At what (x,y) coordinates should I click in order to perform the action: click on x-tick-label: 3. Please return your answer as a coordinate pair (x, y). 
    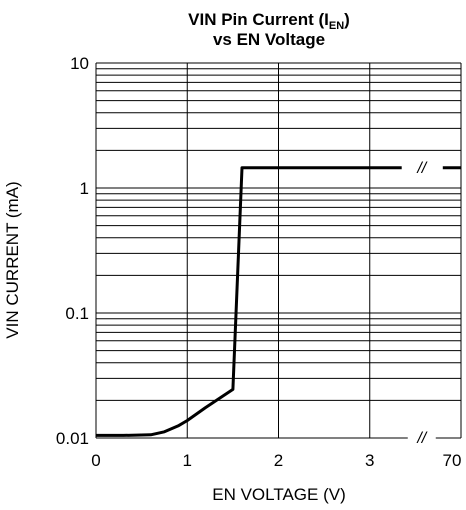
    Looking at the image, I should click on (369, 460).